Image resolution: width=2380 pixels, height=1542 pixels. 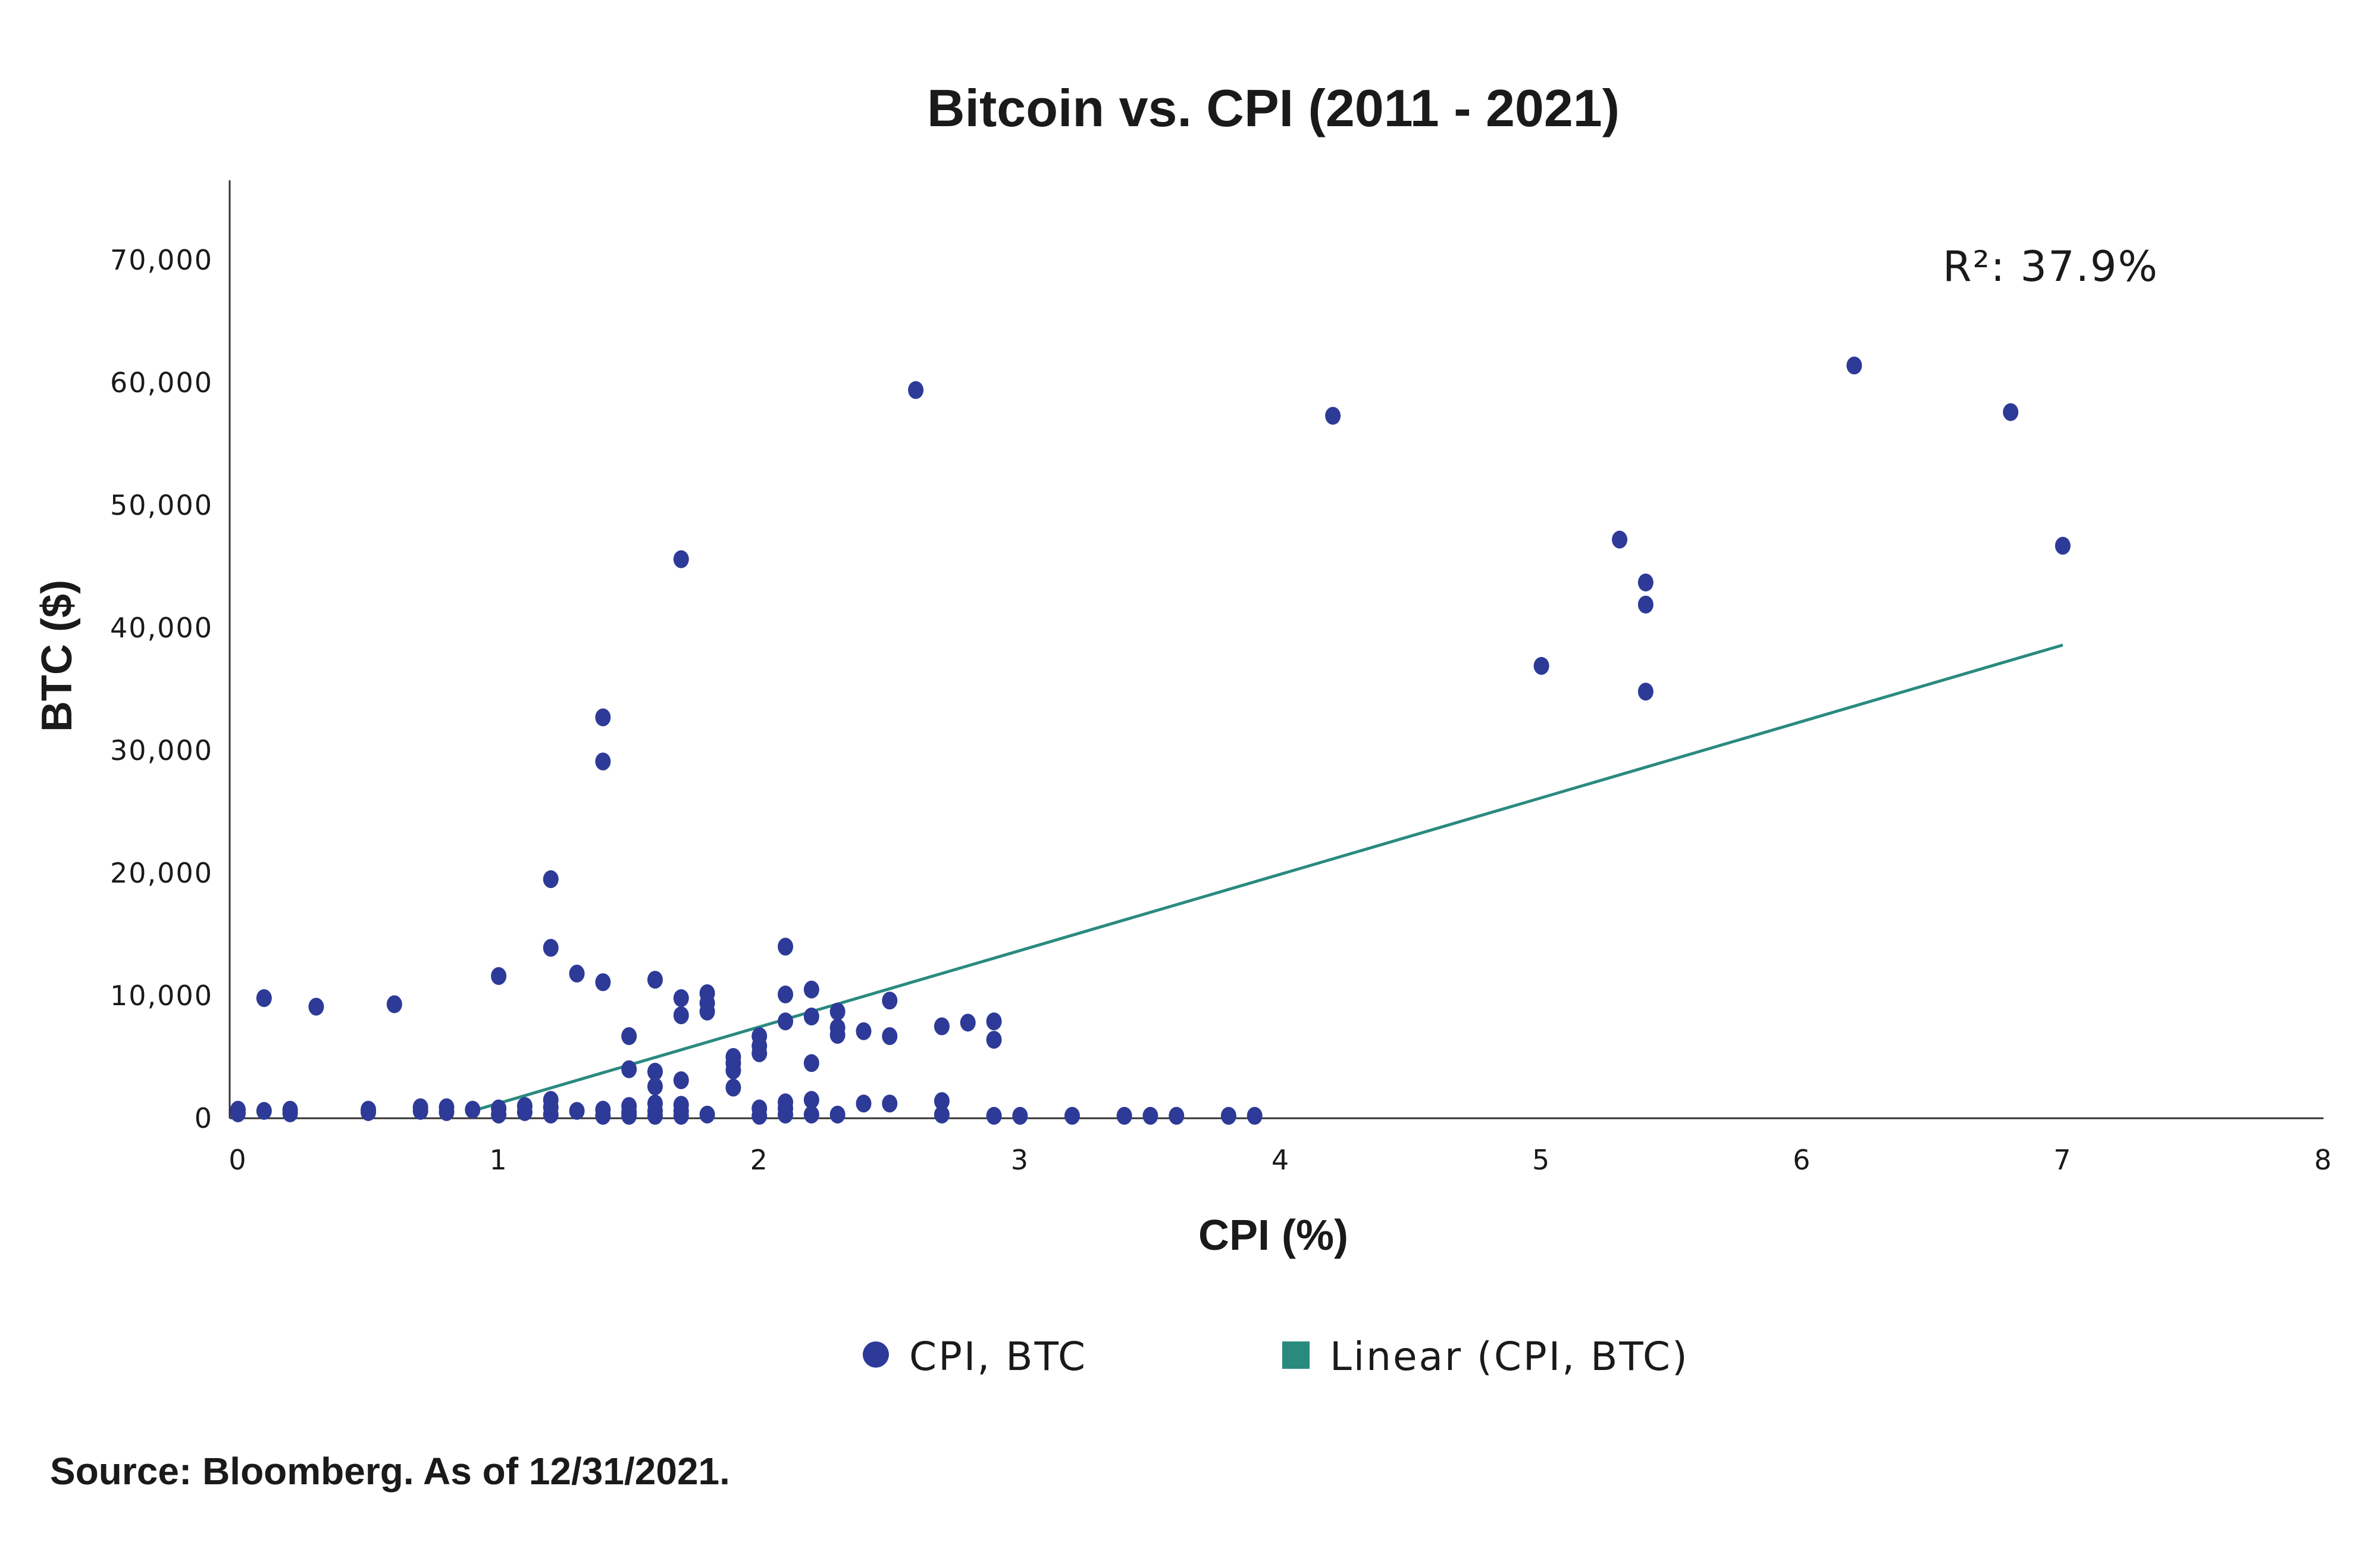 I want to click on x-tick-label: 8, so click(x=2323, y=1160).